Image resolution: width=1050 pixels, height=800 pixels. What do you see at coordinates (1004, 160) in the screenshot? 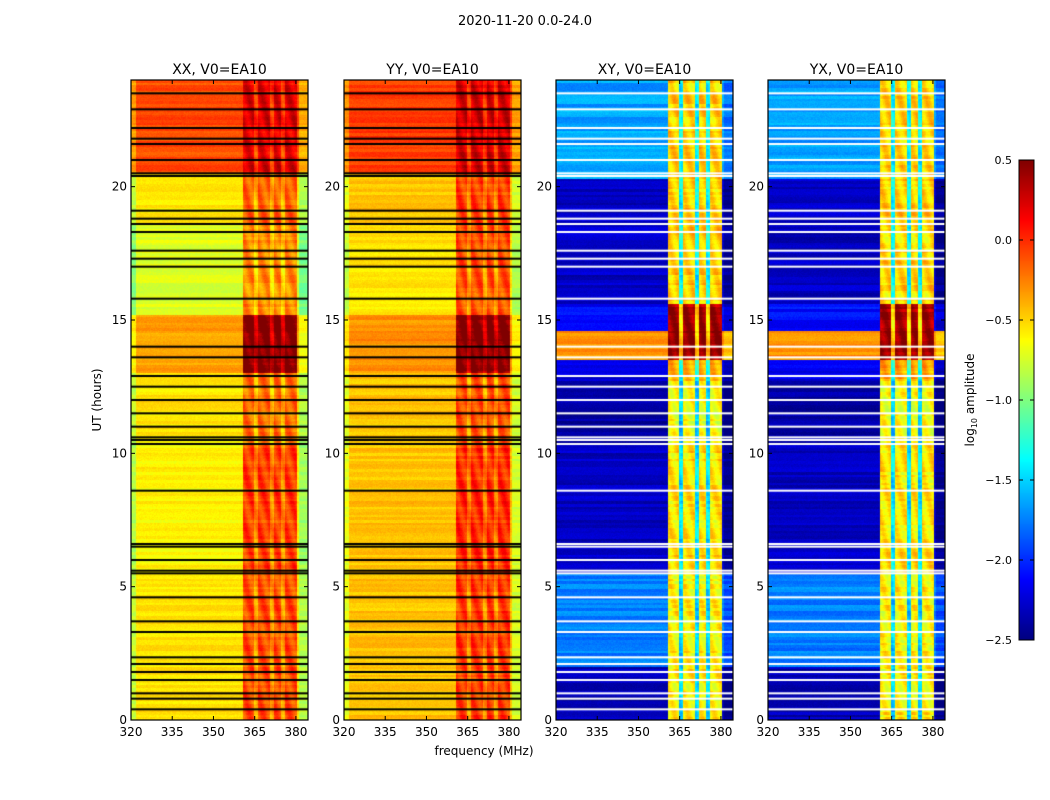
I see `colorbar-tick-label: 0.5` at bounding box center [1004, 160].